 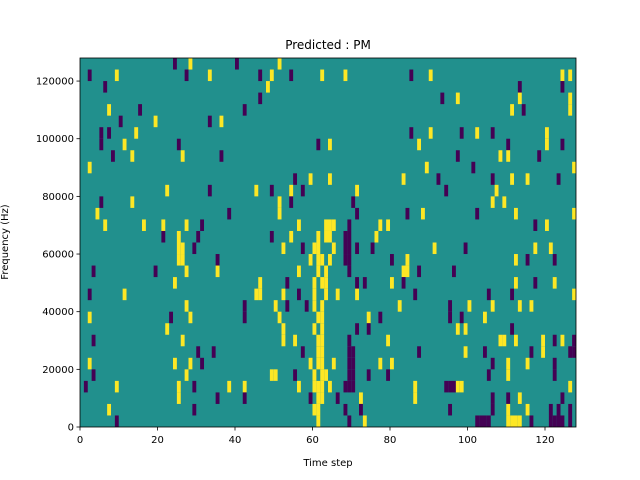 What do you see at coordinates (544, 440) in the screenshot?
I see `x-tick-label: 120` at bounding box center [544, 440].